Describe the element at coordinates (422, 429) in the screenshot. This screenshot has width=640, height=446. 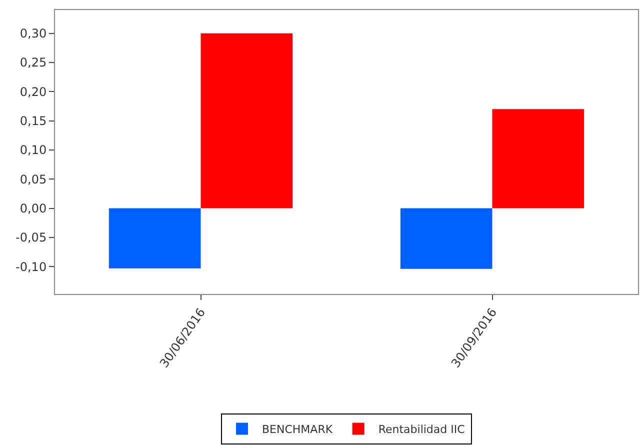
I see `legend-label: Rentabilidad IIC` at that location.